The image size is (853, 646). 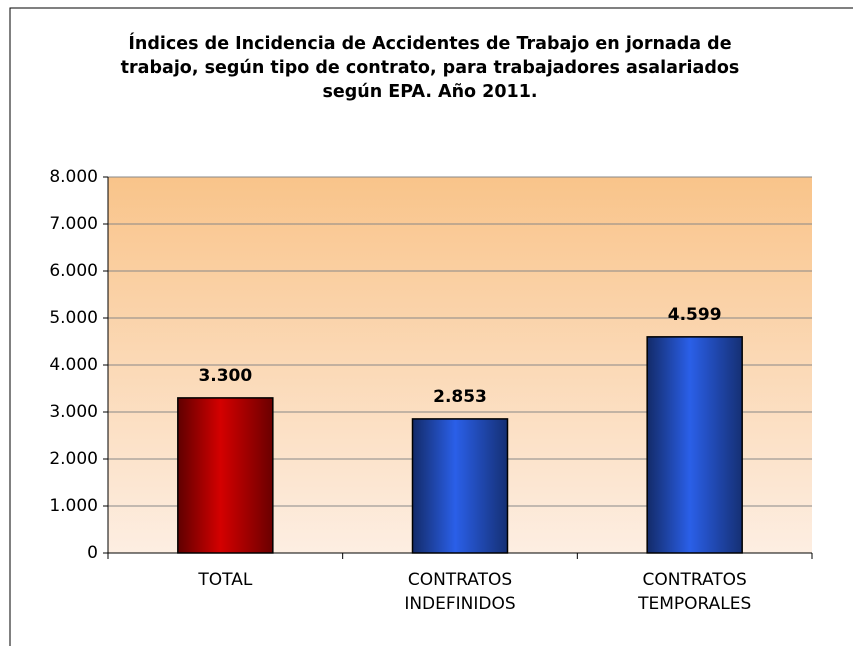 What do you see at coordinates (73, 412) in the screenshot?
I see `y-tick-label: 3.000` at bounding box center [73, 412].